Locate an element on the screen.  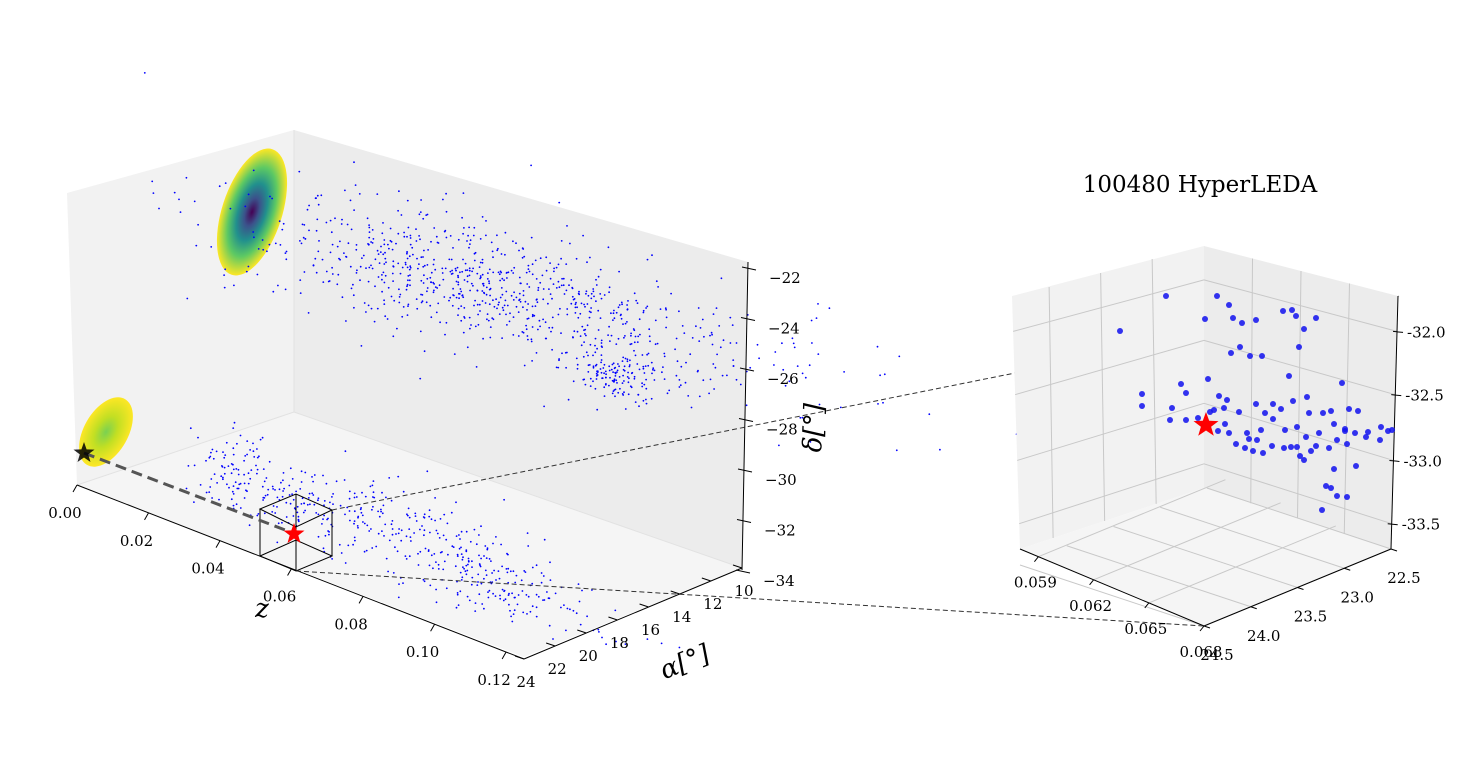
alpha-axis-tick-label: 16 is located at coordinates (650, 630).